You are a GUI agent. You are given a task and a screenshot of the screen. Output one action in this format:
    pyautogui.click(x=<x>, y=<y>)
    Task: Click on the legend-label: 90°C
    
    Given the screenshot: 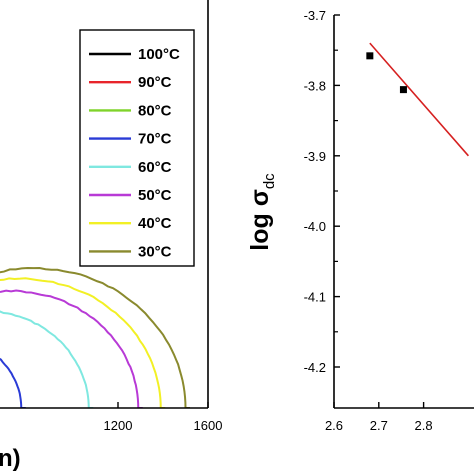 What is the action you would take?
    pyautogui.click(x=155, y=82)
    